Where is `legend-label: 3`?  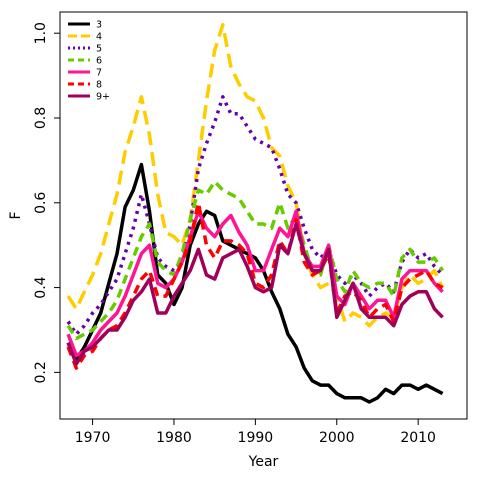
legend-label: 3 is located at coordinates (99, 25).